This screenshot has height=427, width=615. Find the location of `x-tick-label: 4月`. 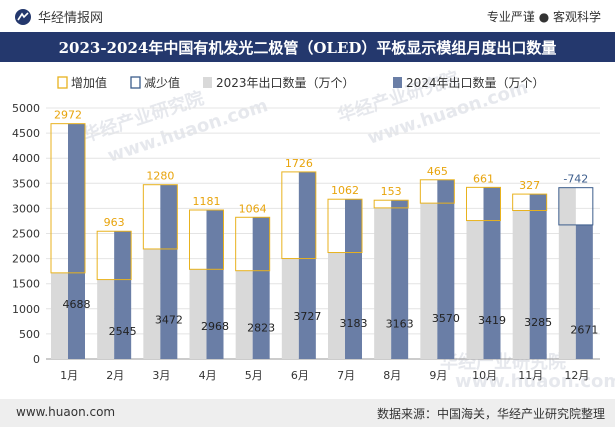

x-tick-label: 4月 is located at coordinates (208, 375).